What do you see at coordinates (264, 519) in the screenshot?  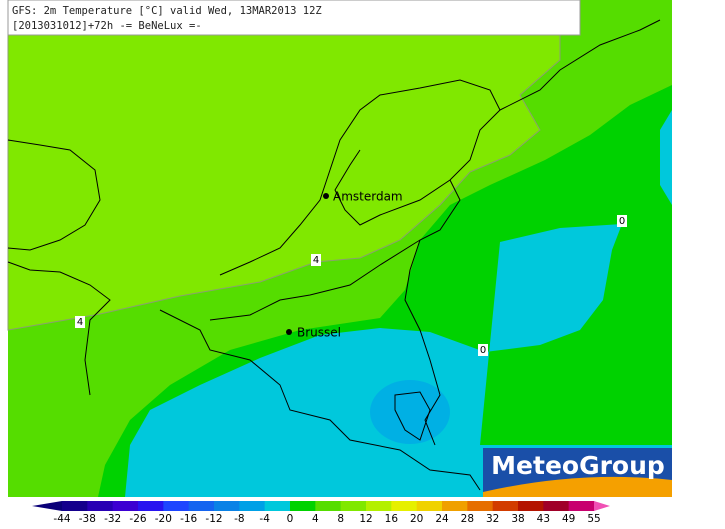 I see `colorbar-label: -4` at bounding box center [264, 519].